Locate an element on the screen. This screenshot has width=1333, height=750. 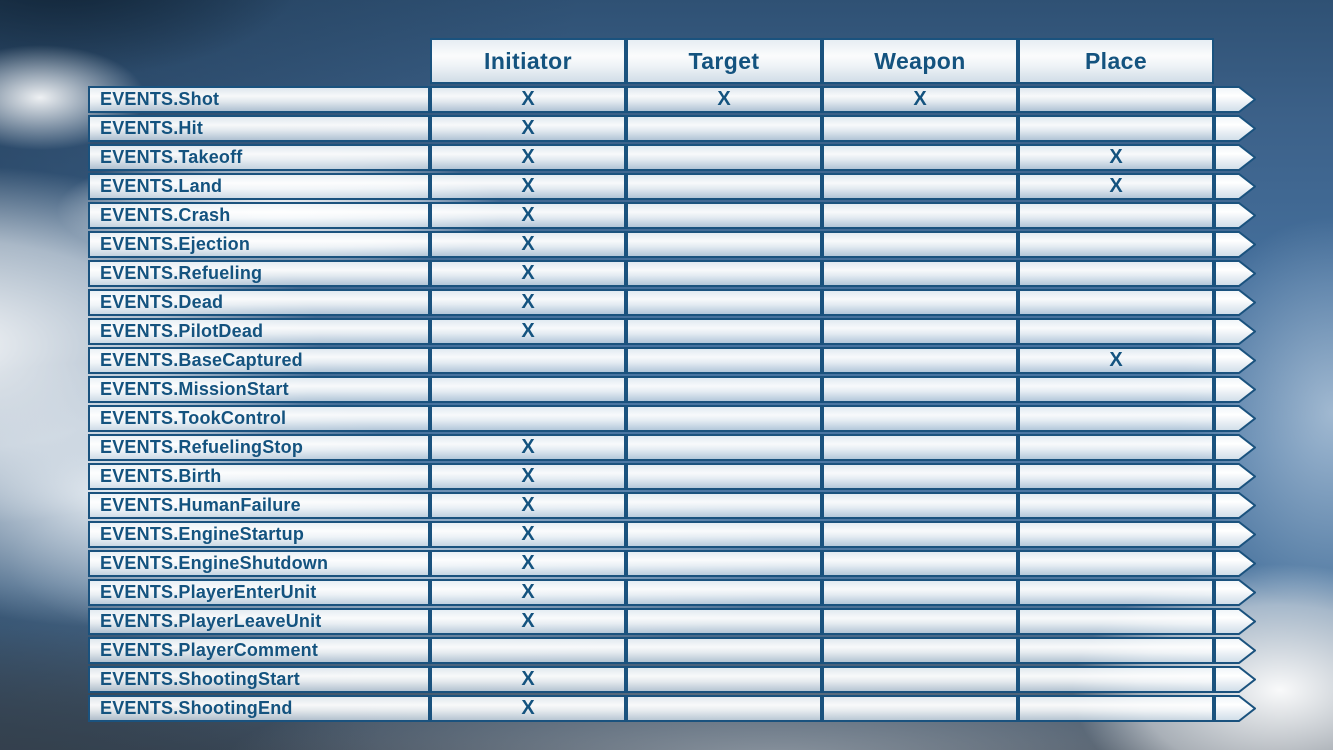
row-label: EVENTS.PlayerEnterUnit is located at coordinates (259, 592).